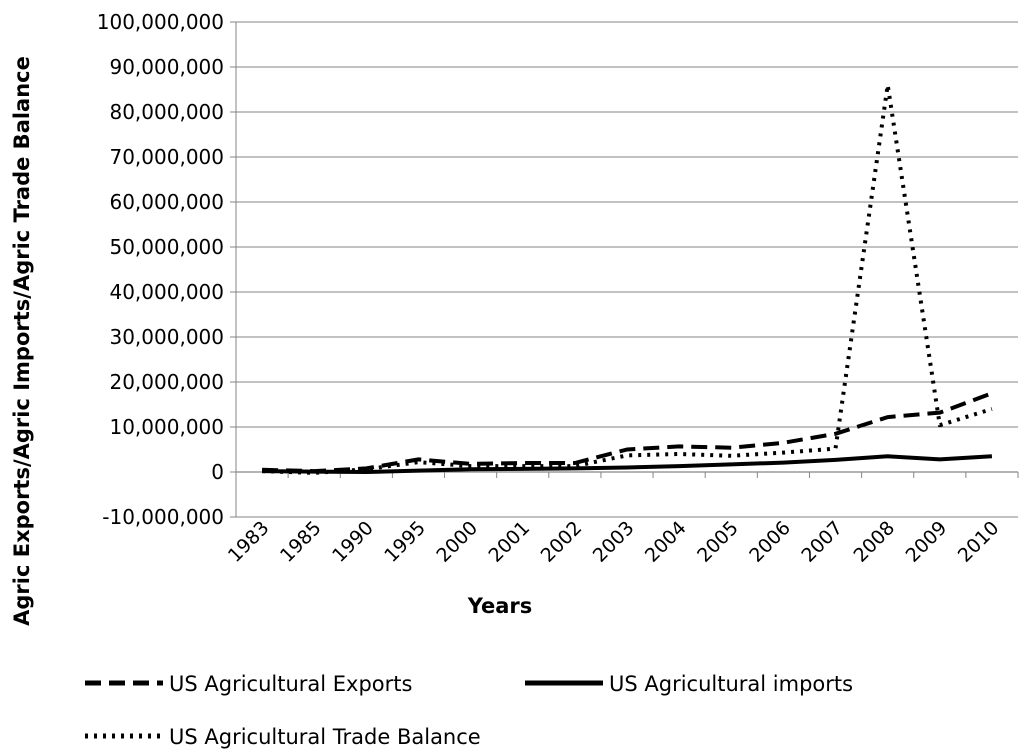 This screenshot has width=1025, height=750. Describe the element at coordinates (405, 542) in the screenshot. I see `x-tick-label: 1995` at that location.